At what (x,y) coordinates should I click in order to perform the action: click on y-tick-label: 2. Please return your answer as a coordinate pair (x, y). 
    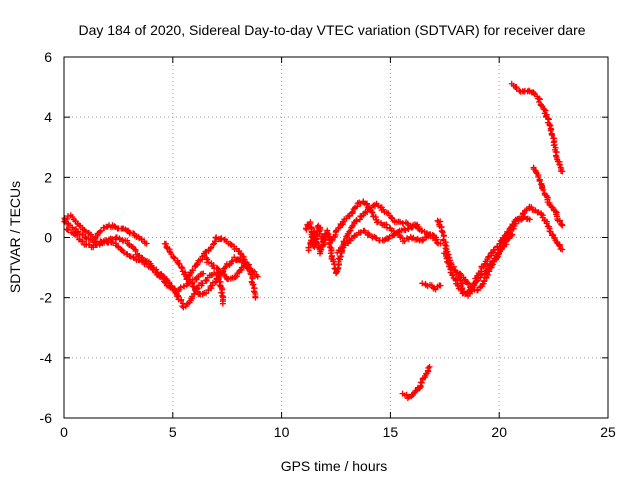
    Looking at the image, I should click on (48, 177).